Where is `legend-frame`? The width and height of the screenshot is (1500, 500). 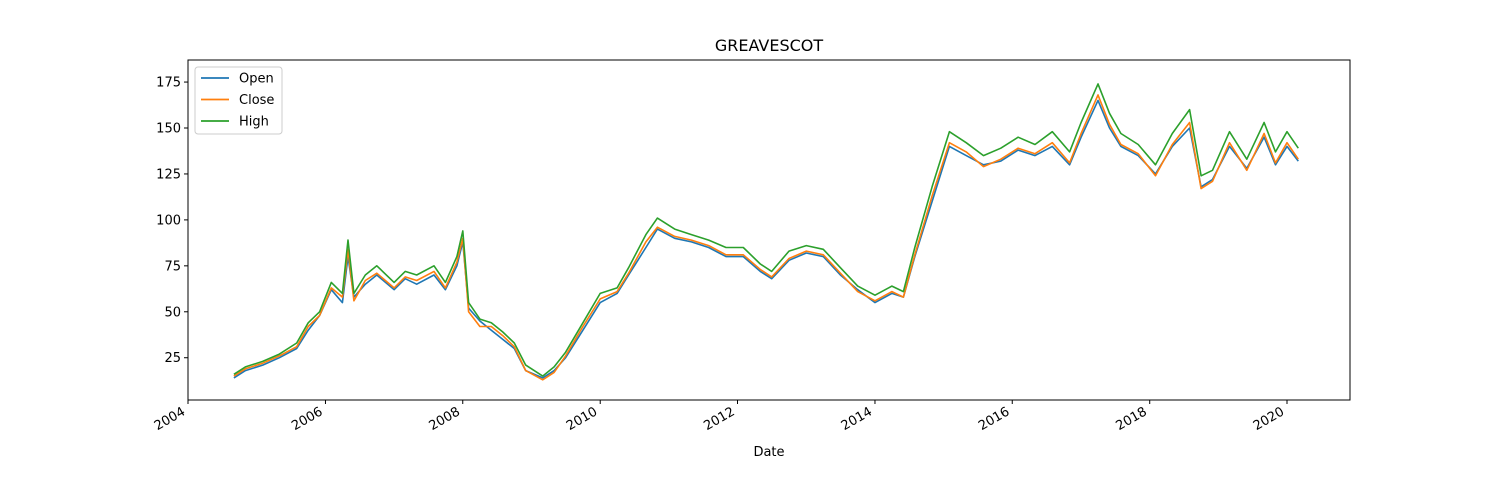 legend-frame is located at coordinates (238, 100).